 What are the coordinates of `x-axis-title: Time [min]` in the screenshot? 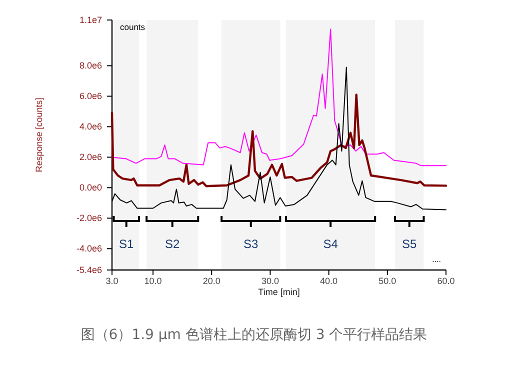 It's located at (279, 292).